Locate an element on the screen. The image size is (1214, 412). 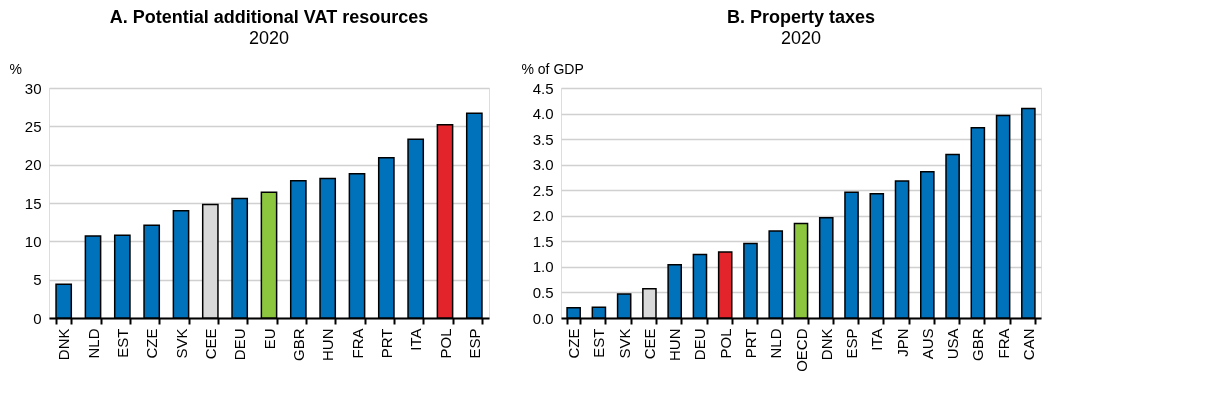
y-tick-label: 0.0 is located at coordinates (543, 318).